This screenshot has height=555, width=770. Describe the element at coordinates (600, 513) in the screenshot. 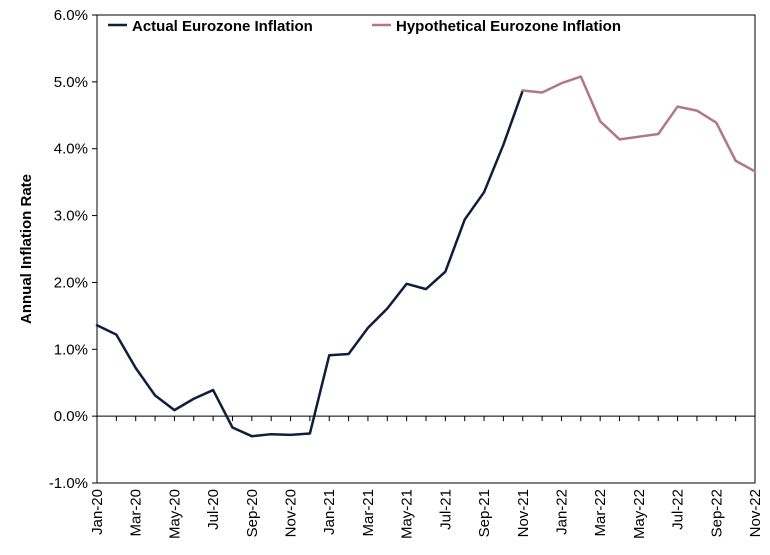

I see `x-tick-label: Mar-22` at that location.